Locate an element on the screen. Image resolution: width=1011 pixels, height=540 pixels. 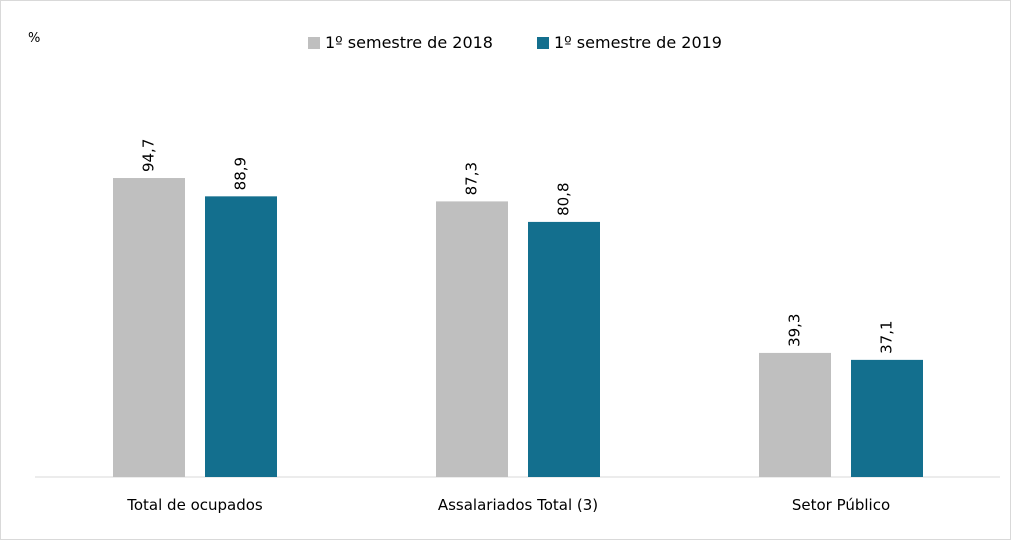
x-tick-label: Assalariados Total (3) is located at coordinates (518, 505).